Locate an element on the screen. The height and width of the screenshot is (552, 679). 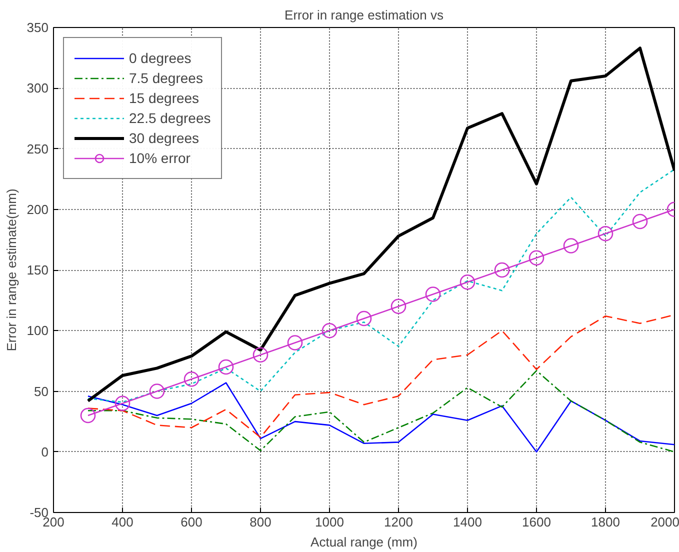
y-tick-label: 300 is located at coordinates (37, 88).